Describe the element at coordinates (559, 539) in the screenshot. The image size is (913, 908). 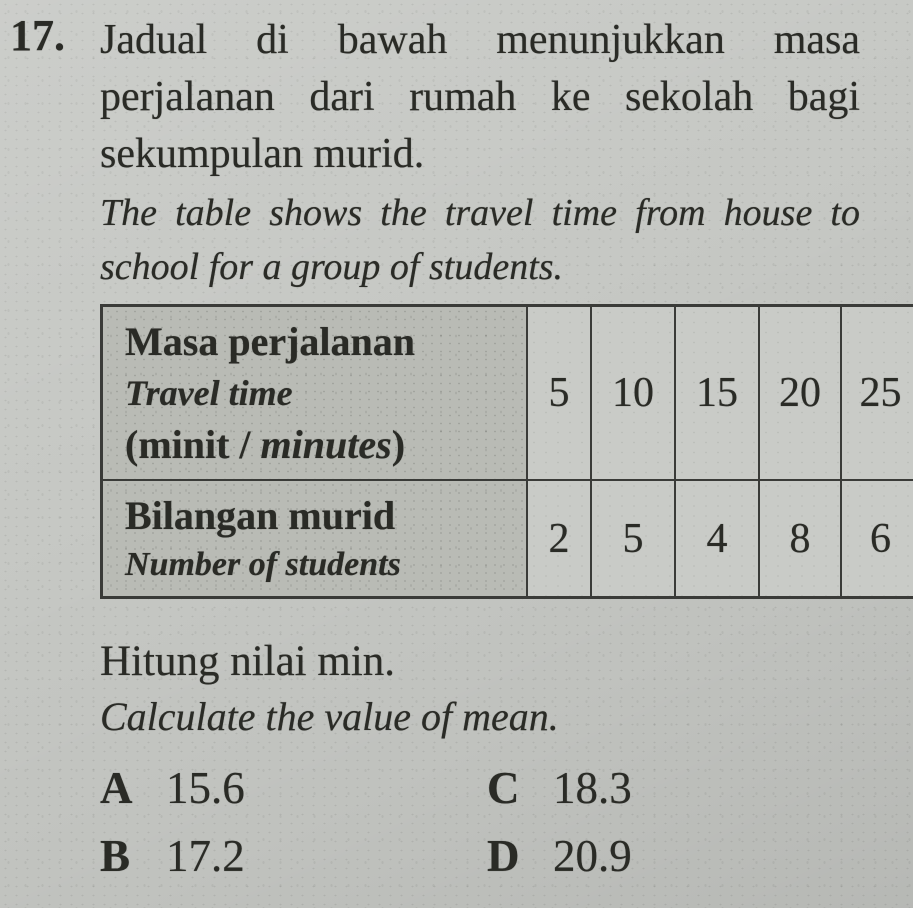
I see `table-cell-students-1: 2` at that location.